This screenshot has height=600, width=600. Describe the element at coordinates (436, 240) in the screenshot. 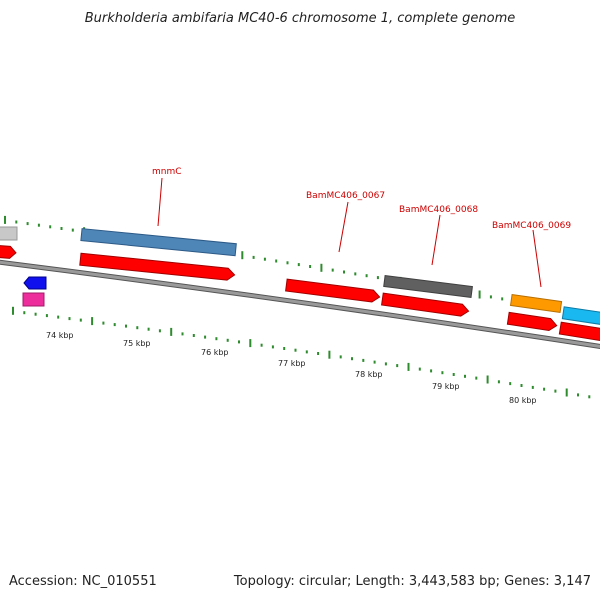

I see `BamMC406_0068-leader` at that location.